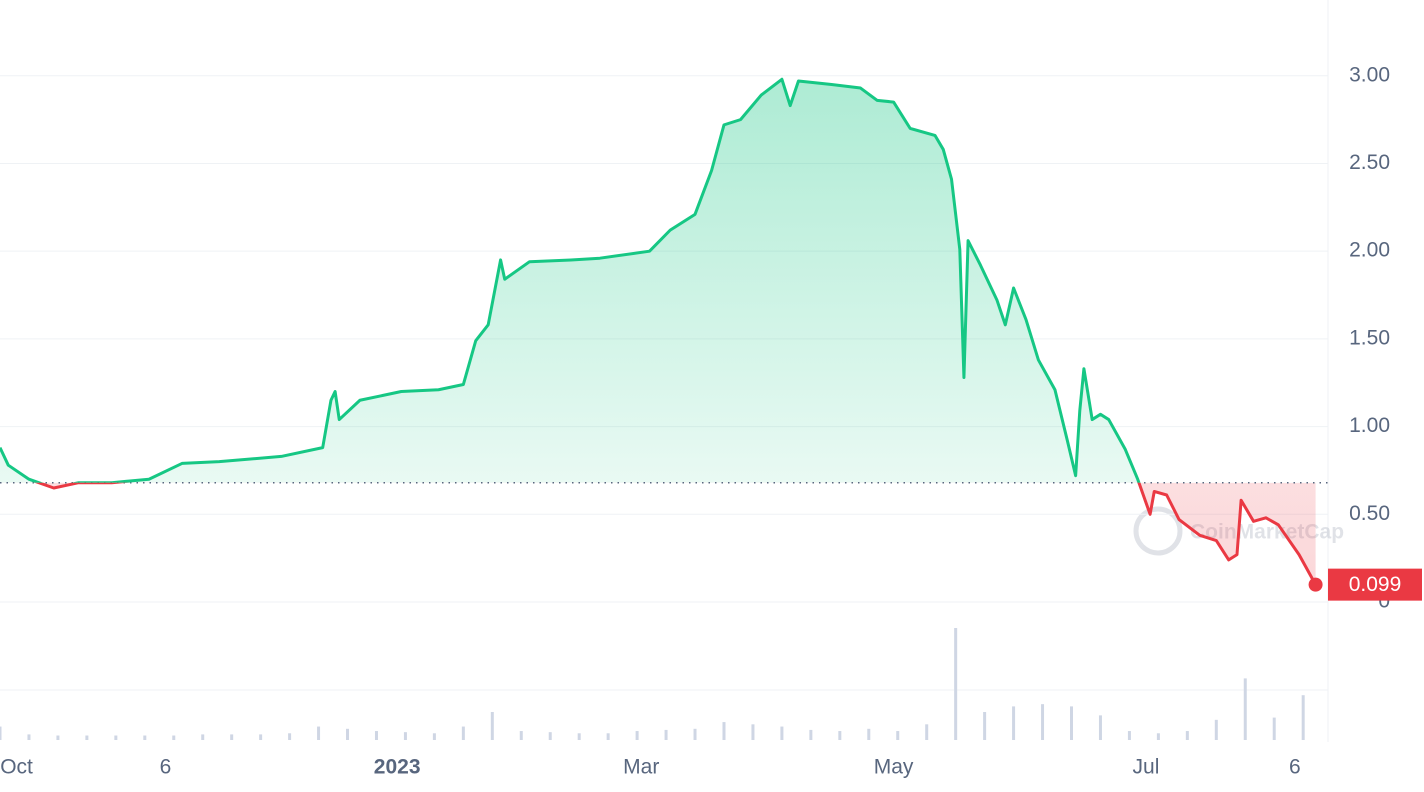  I want to click on y-tick-label: 2.00, so click(1369, 250).